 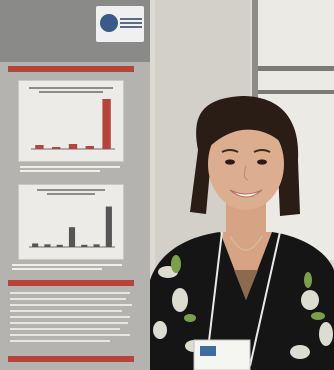 What do you see at coordinates (75, 31) in the screenshot?
I see `poster-header` at bounding box center [75, 31].